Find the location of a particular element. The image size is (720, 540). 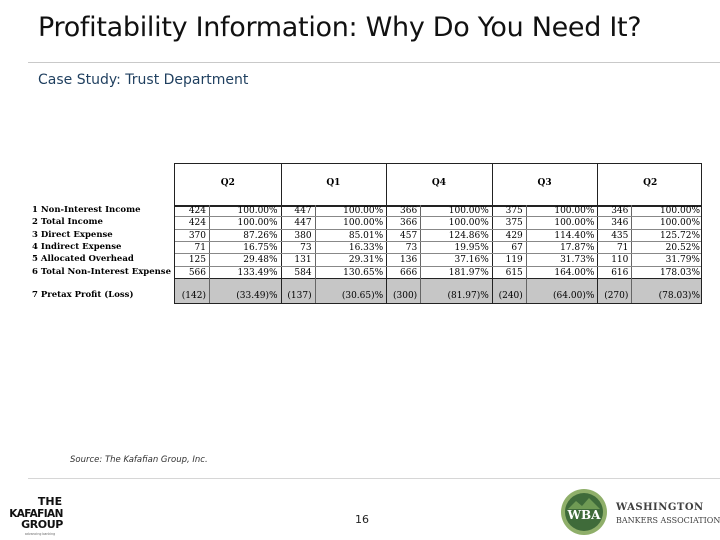

logo-line-kafafian: KAFAFIAN is located at coordinates (36, 514).